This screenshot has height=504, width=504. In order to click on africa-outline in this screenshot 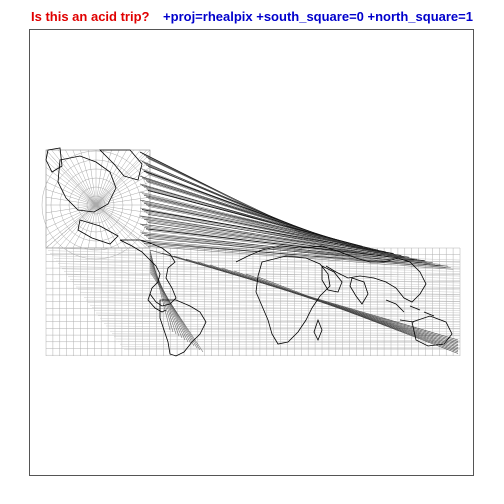, I will do `click(293, 300)`.